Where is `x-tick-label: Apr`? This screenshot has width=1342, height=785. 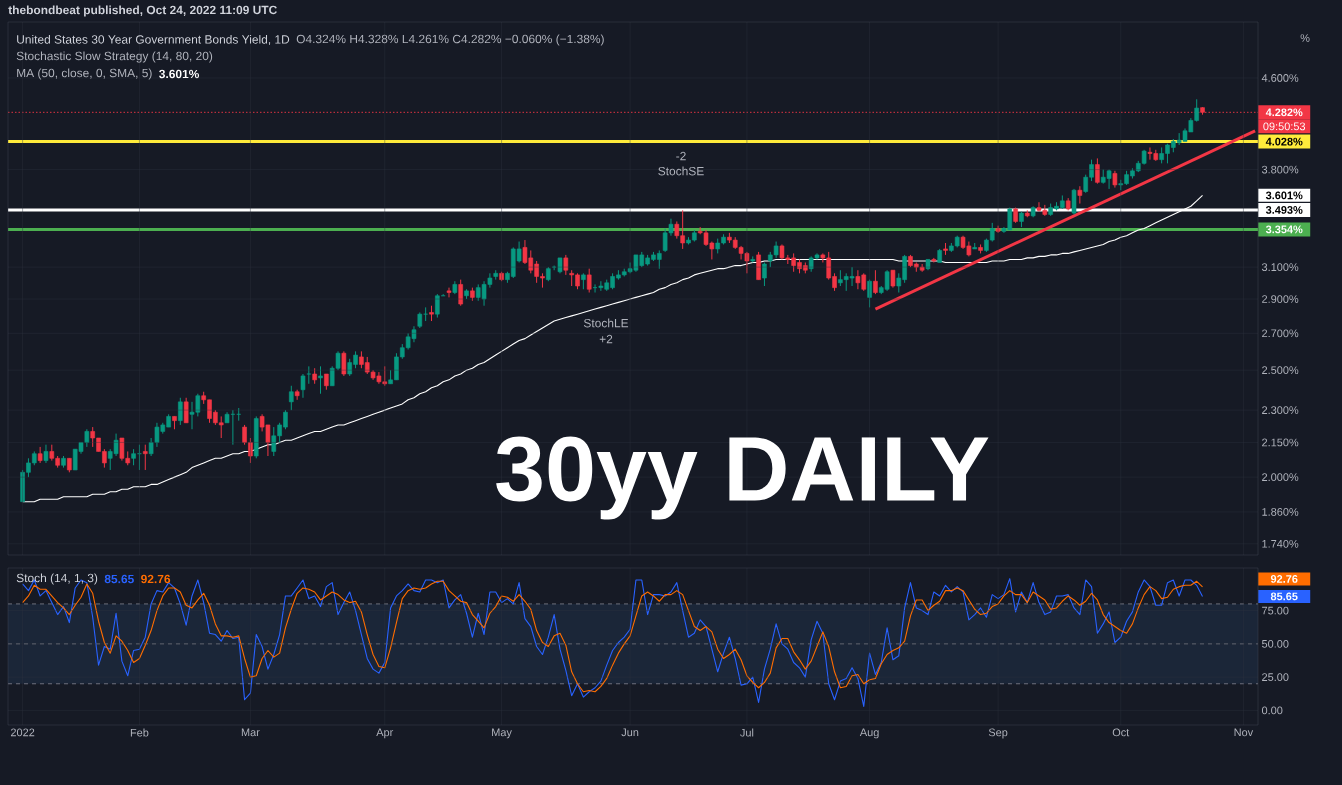
x-tick-label: Apr is located at coordinates (385, 733).